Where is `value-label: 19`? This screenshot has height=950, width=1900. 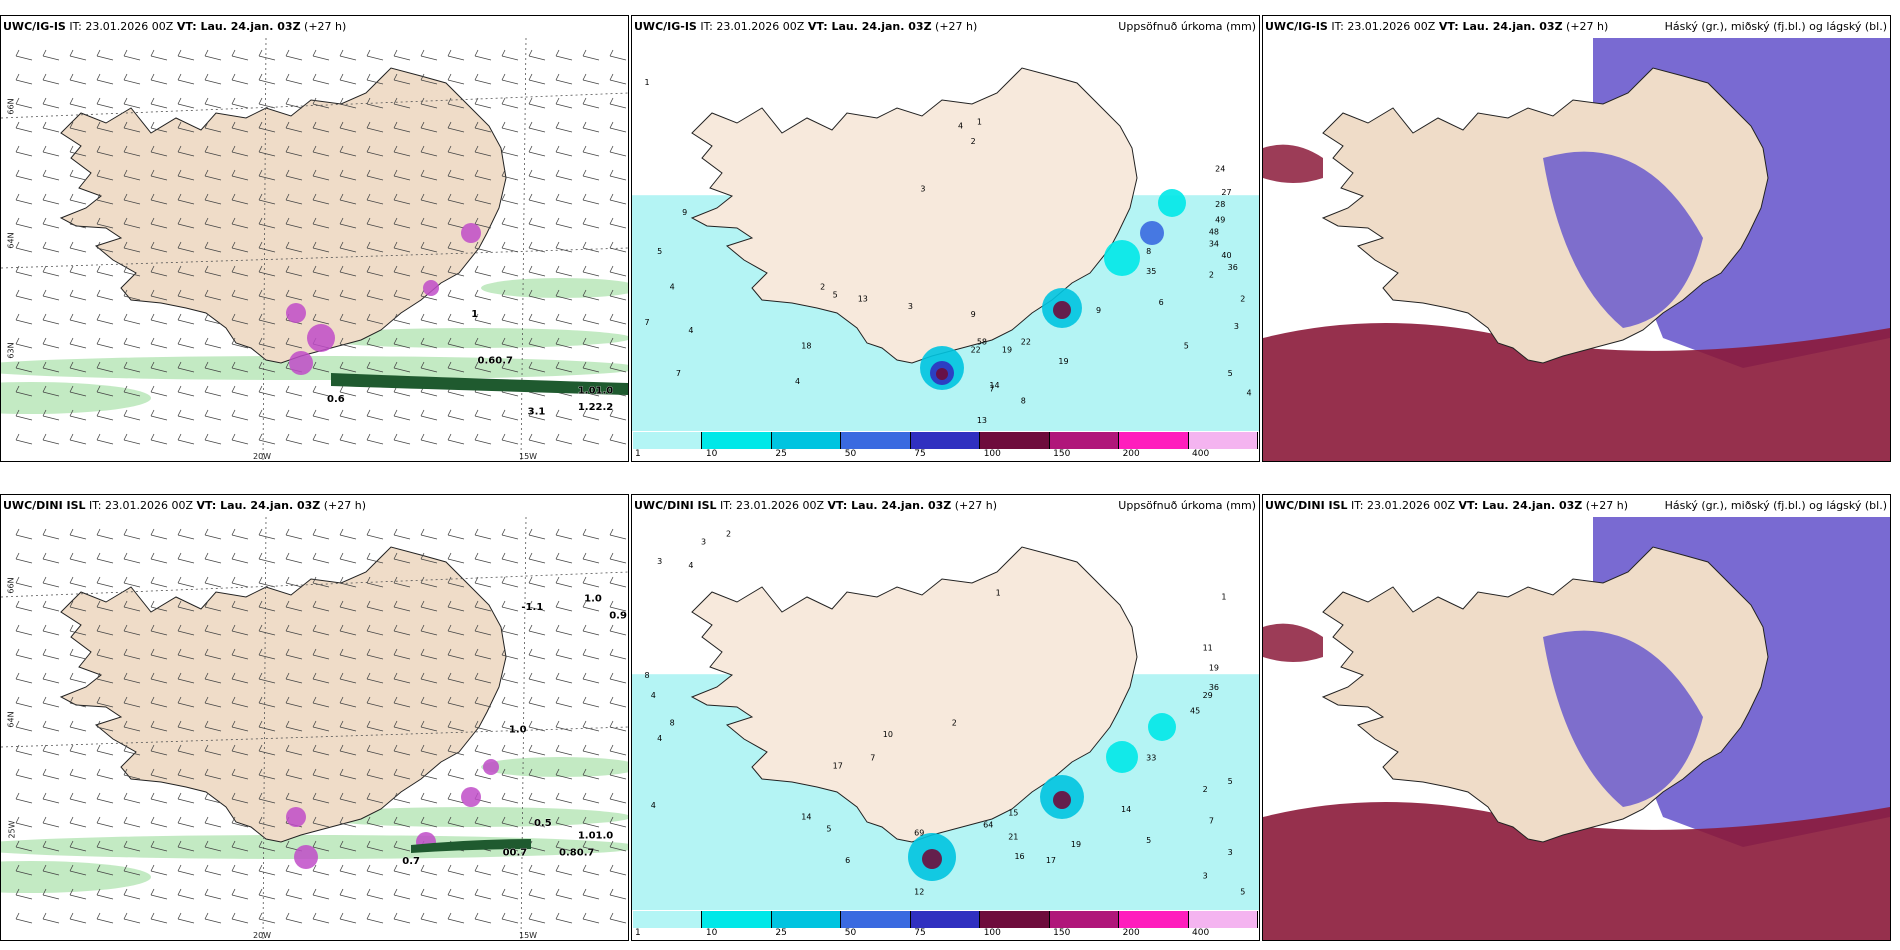
value-label: 19 is located at coordinates (1076, 844).